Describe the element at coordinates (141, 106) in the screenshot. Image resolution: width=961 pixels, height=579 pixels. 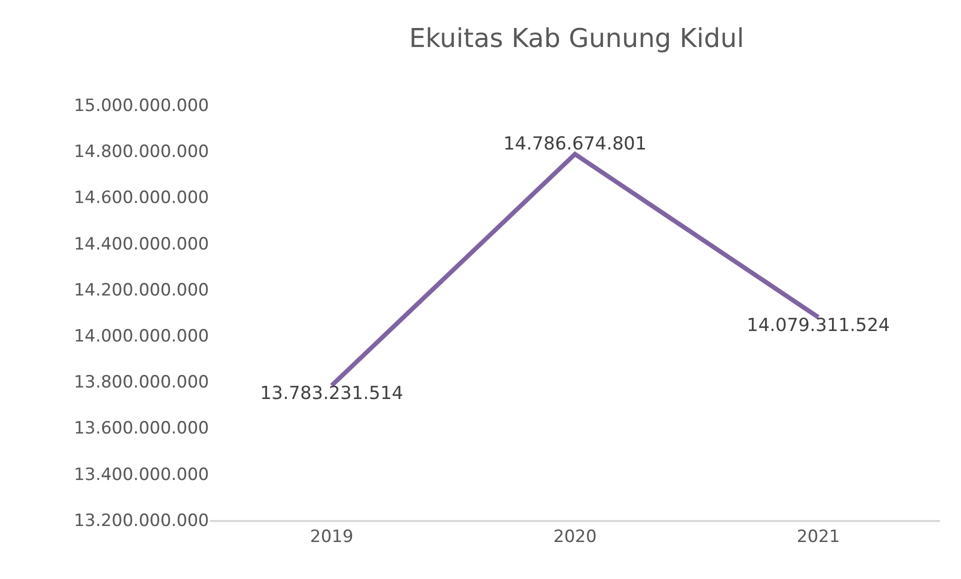
I see `y-tick-label: 15.000.000.000` at that location.